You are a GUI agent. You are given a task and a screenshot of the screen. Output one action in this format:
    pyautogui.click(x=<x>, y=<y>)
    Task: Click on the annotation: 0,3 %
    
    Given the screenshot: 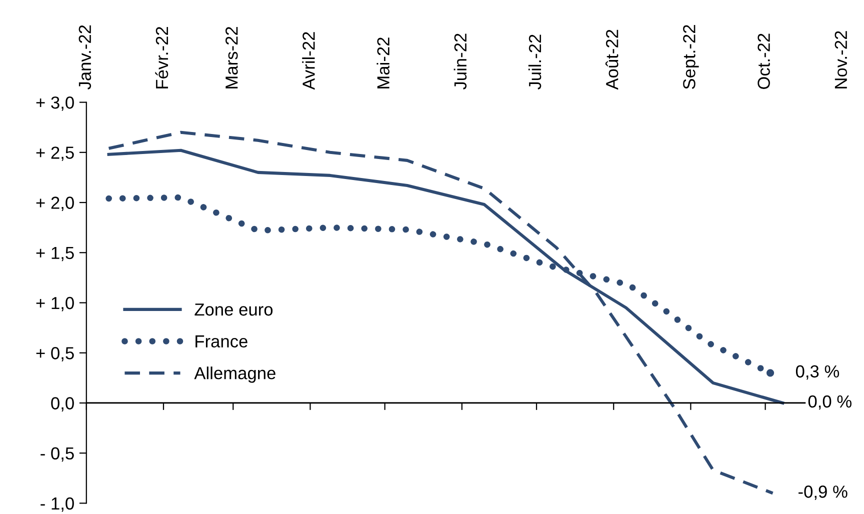 What is the action you would take?
    pyautogui.click(x=818, y=372)
    